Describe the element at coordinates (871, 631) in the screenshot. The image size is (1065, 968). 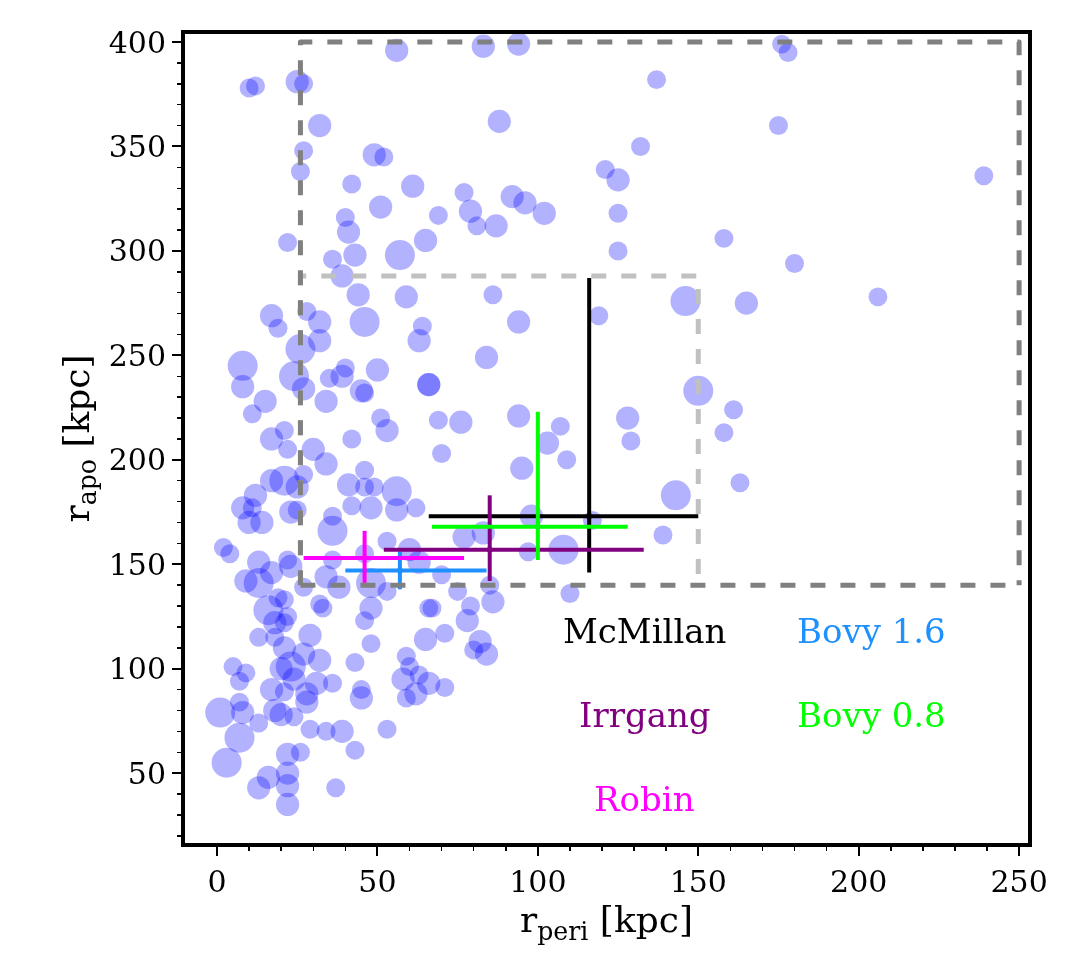
I see `text: Bovy 1.6` at that location.